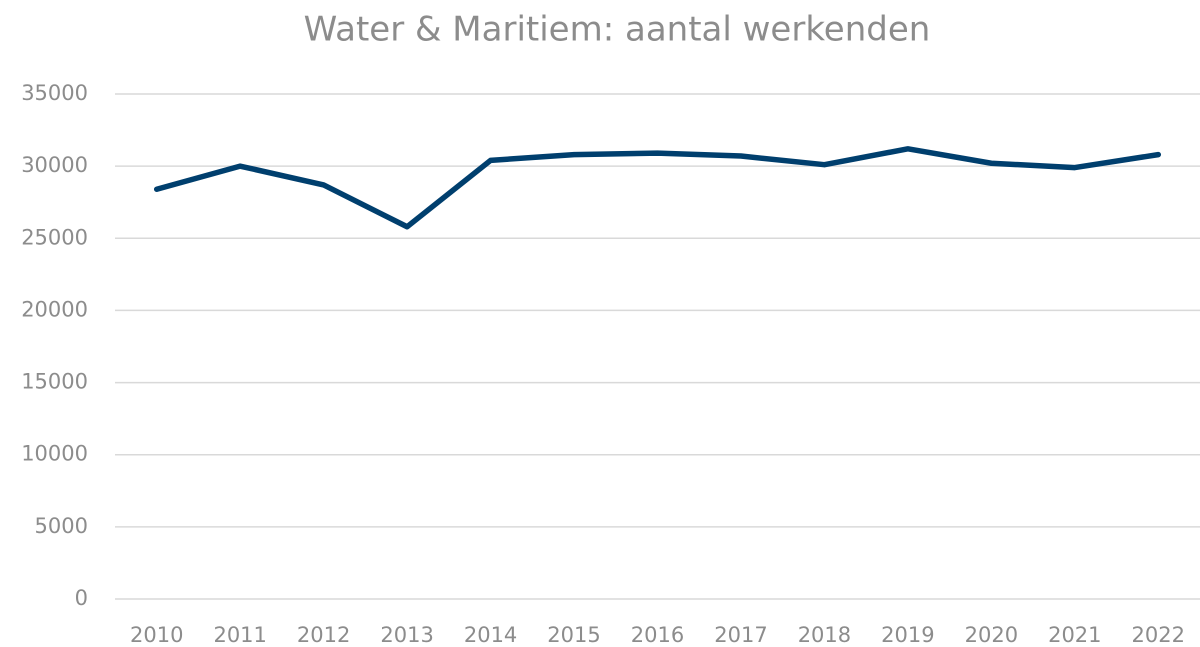  I want to click on x-tick-label: 2013, so click(406, 635).